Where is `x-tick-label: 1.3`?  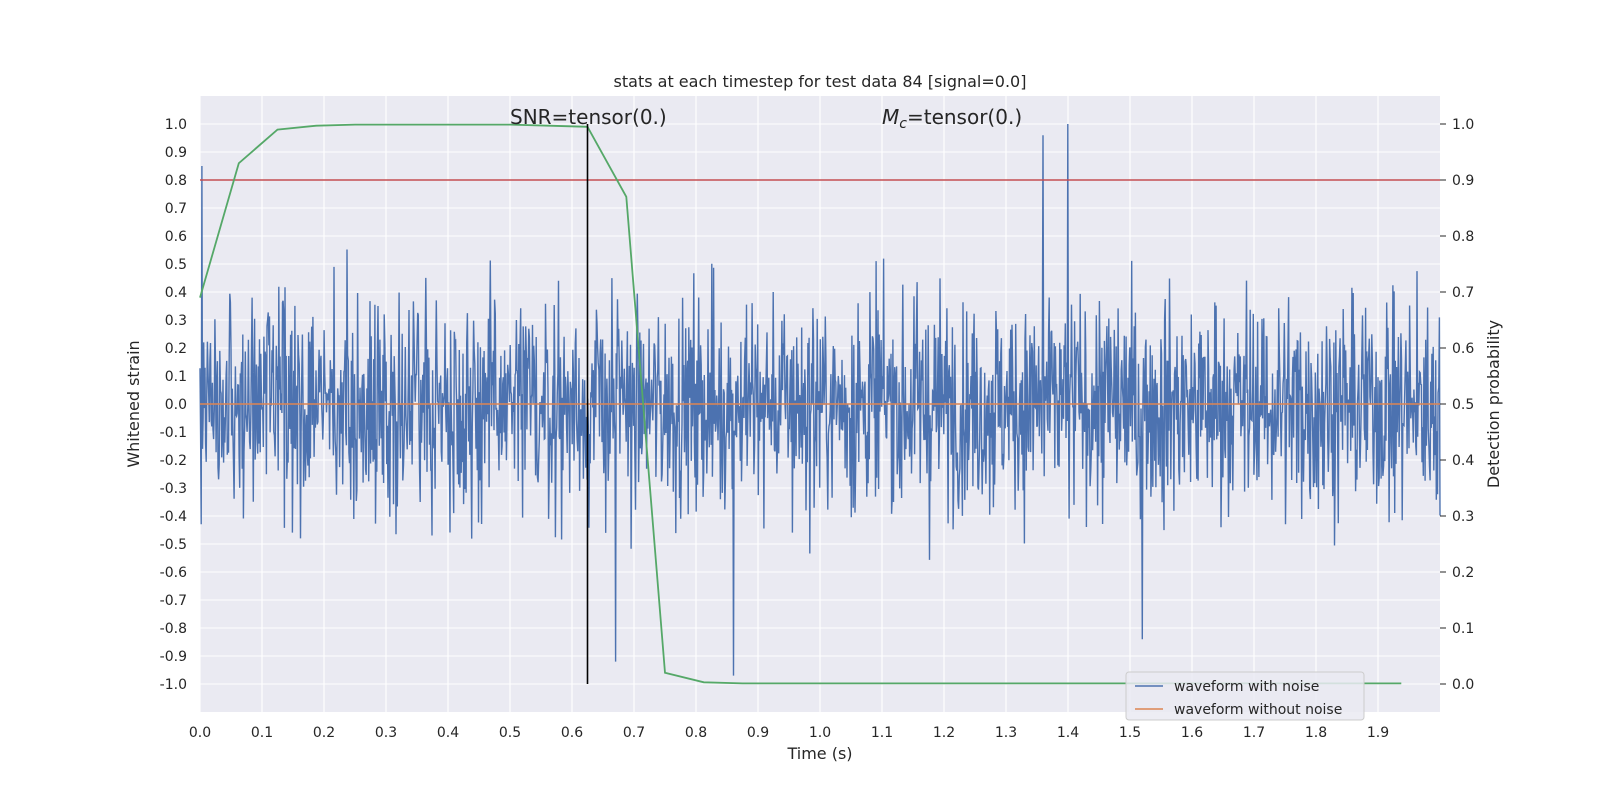
x-tick-label: 1.3 is located at coordinates (1006, 733).